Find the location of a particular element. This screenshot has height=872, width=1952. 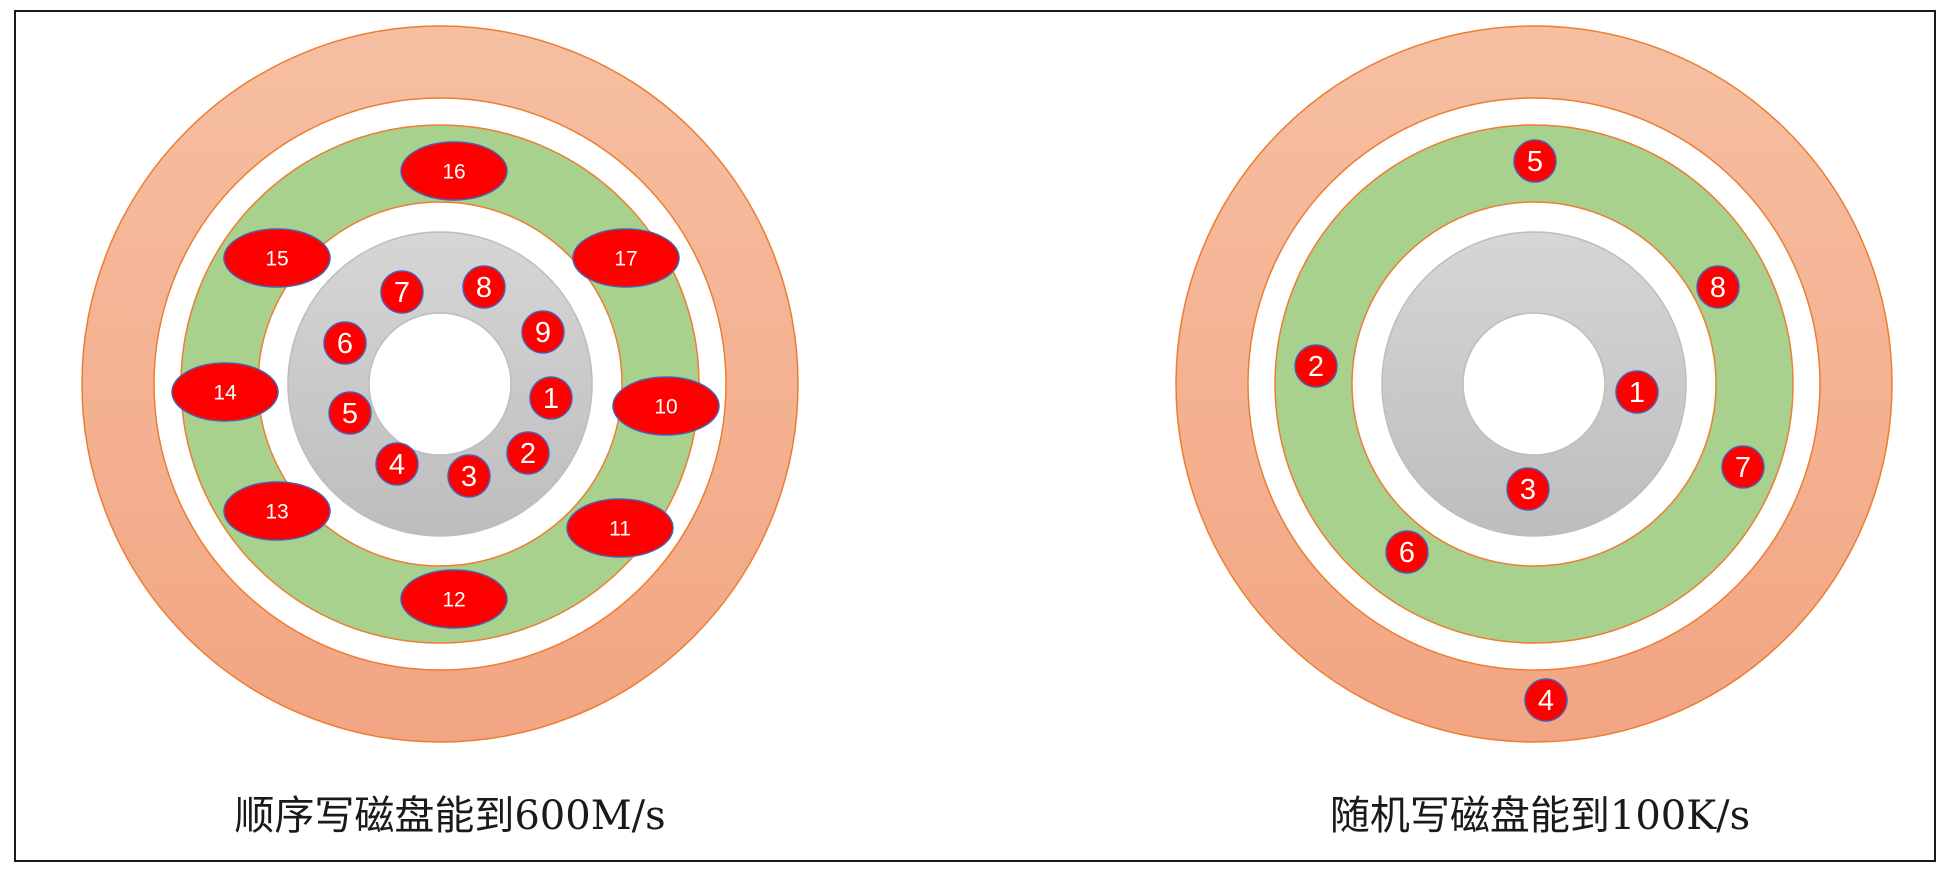

data-block-label: 9 is located at coordinates (543, 333).